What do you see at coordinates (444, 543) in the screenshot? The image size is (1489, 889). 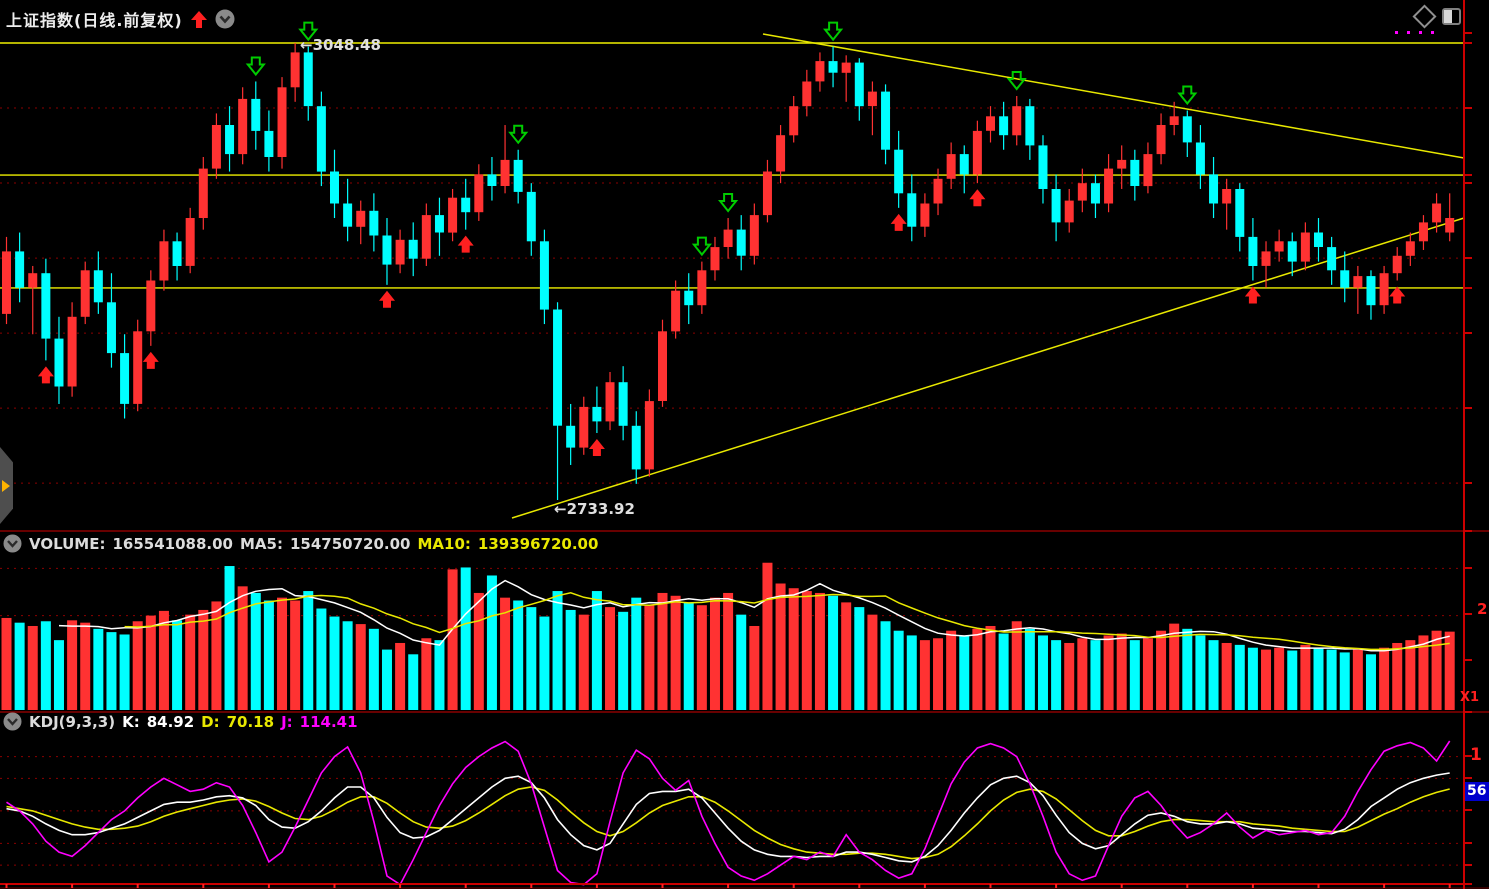 I see `ma10-label: MA10:` at bounding box center [444, 543].